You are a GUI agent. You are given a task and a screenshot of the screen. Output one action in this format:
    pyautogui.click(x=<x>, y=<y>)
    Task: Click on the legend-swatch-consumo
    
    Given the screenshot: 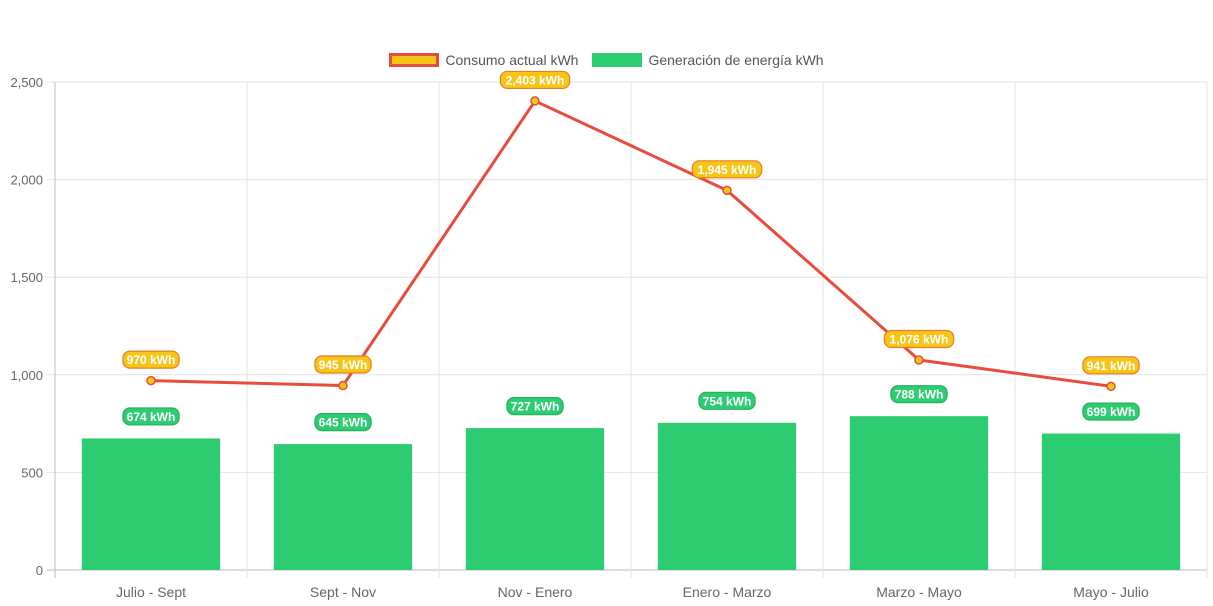 What is the action you would take?
    pyautogui.click(x=414, y=60)
    